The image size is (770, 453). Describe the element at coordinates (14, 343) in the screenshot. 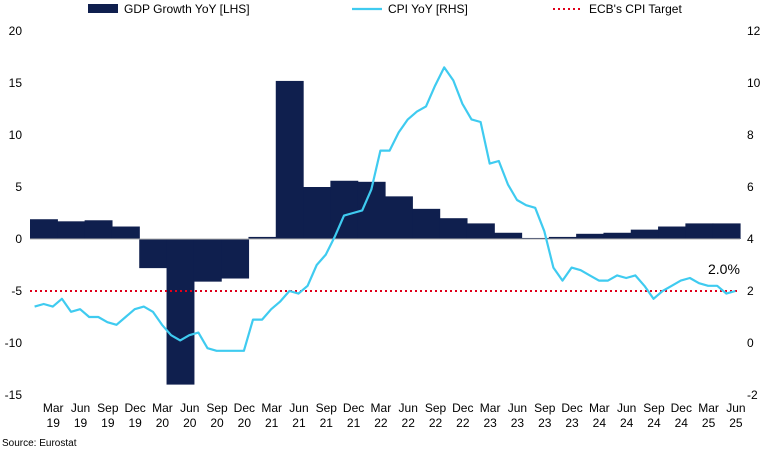

I see `y-left-tick-label: -10` at that location.